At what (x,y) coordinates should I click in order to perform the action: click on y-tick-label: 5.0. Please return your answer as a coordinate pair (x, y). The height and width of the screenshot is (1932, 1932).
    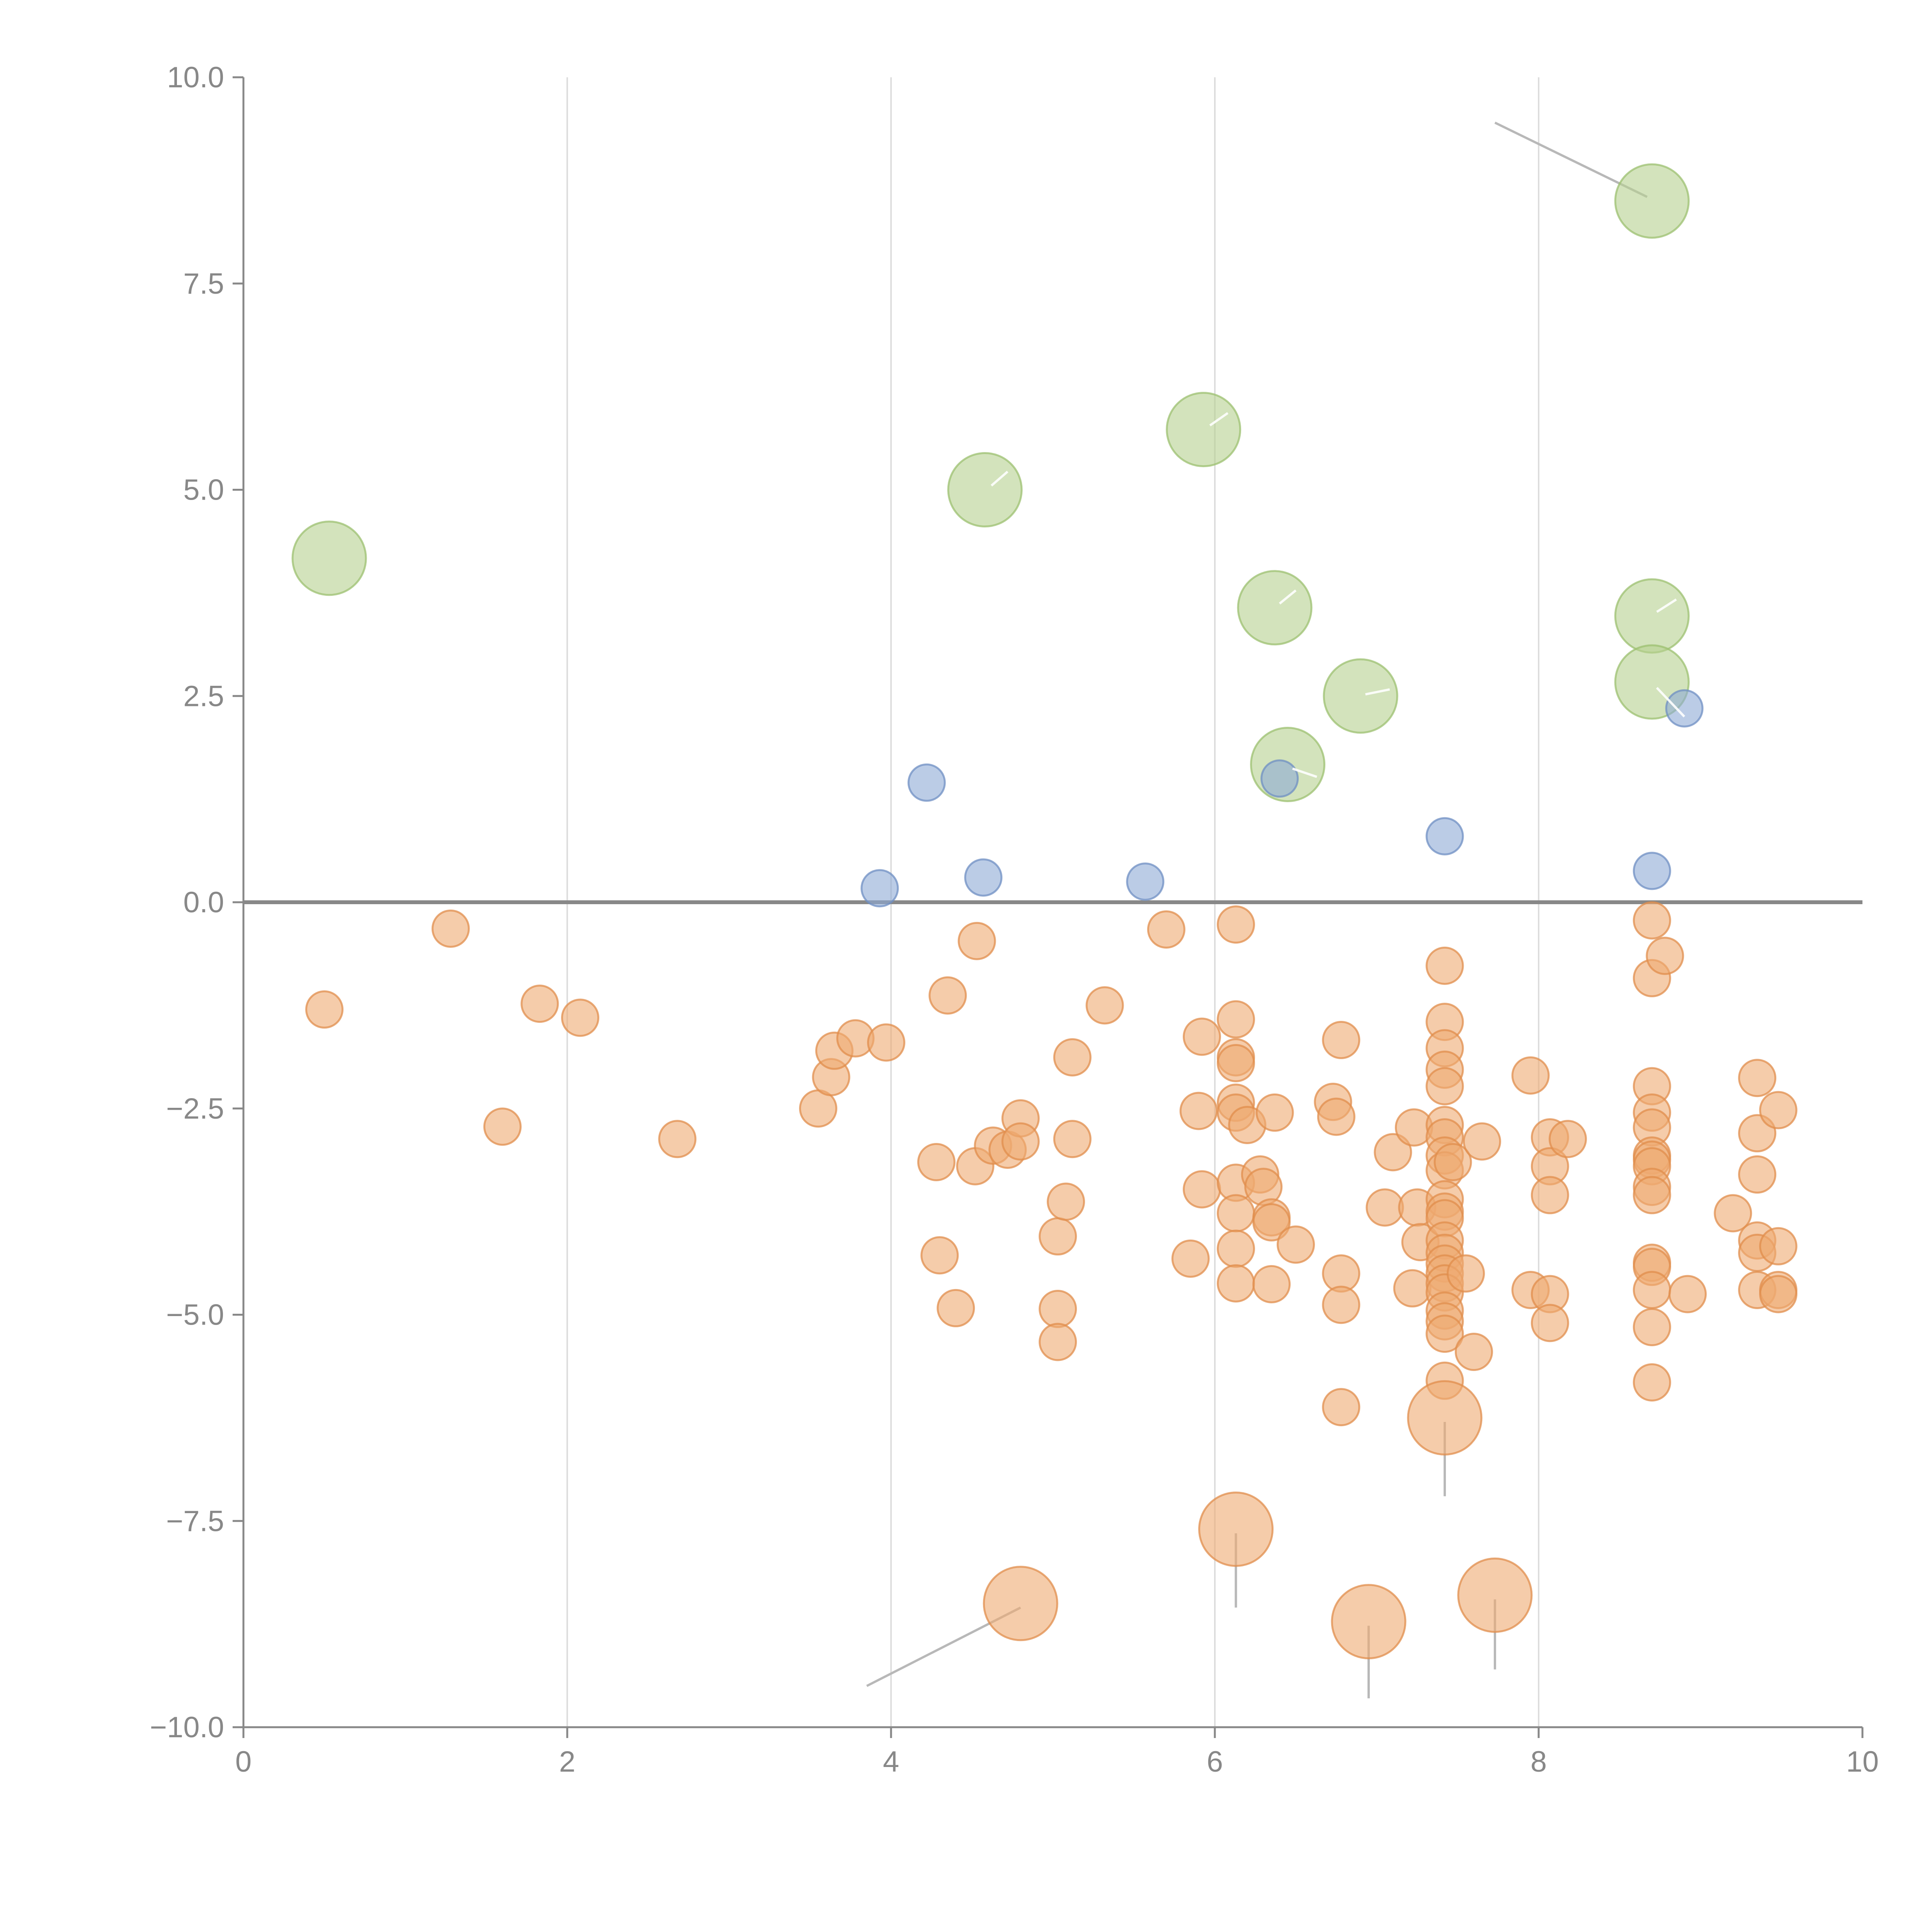
    Looking at the image, I should click on (204, 491).